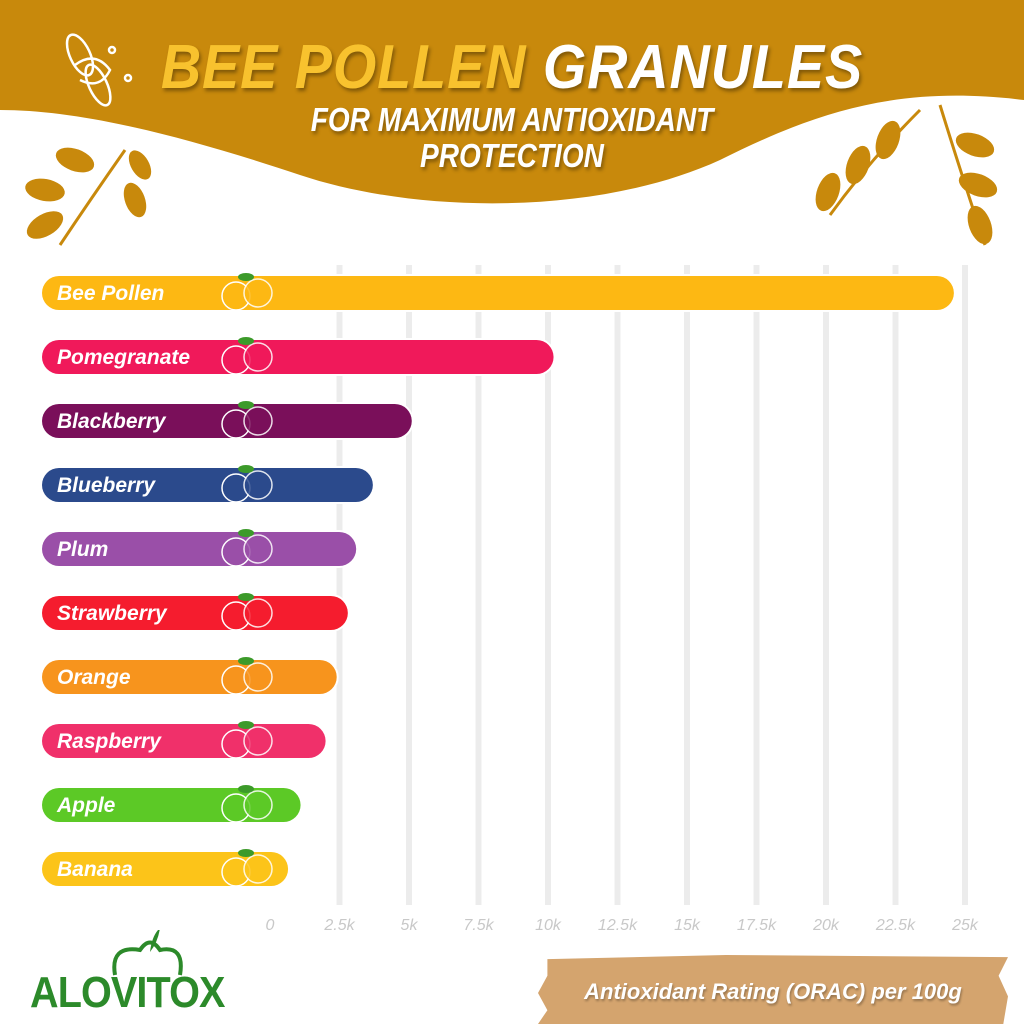 This screenshot has height=1024, width=1024. I want to click on leaf-branch-right-icon, so click(906, 175).